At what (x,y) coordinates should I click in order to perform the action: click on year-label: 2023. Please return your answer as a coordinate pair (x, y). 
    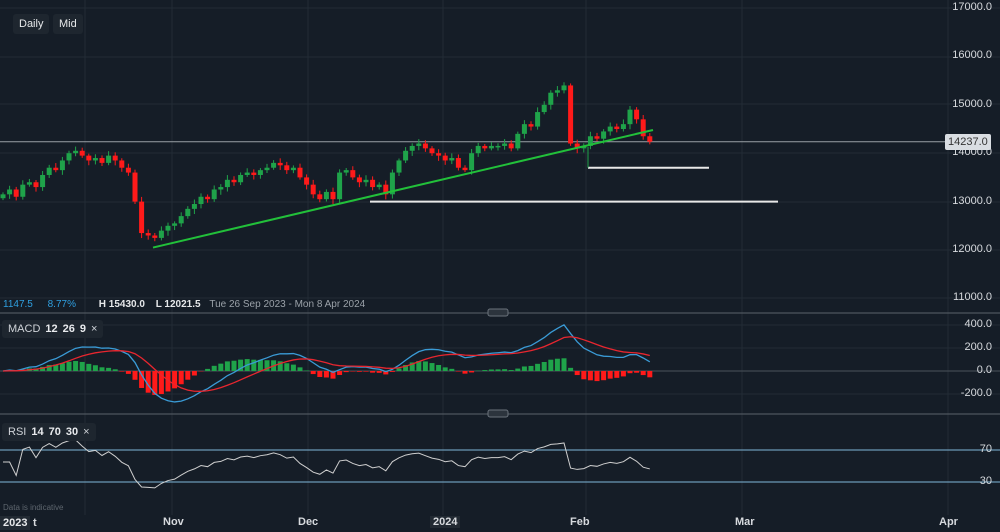
    Looking at the image, I should click on (15, 523).